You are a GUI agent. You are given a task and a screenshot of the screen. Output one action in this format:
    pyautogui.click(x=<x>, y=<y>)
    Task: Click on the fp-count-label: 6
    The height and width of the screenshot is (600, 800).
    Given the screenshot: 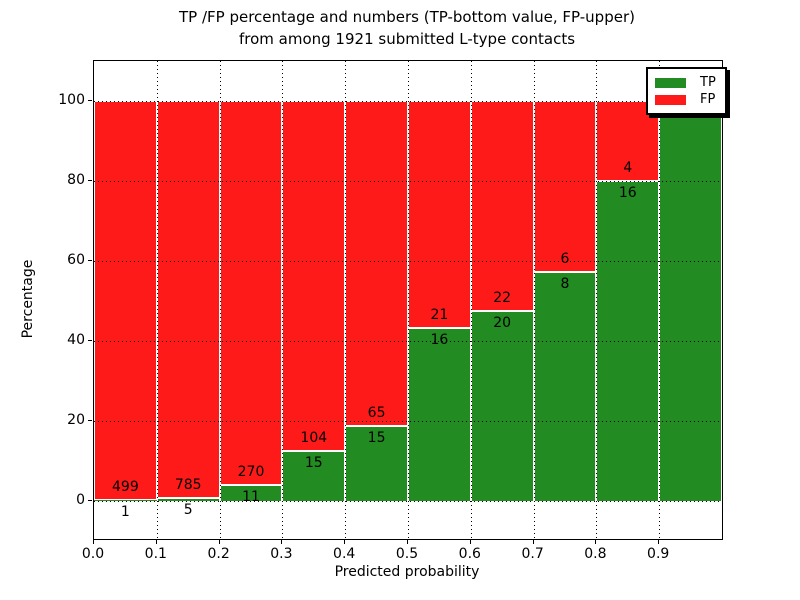 What is the action you would take?
    pyautogui.click(x=565, y=259)
    